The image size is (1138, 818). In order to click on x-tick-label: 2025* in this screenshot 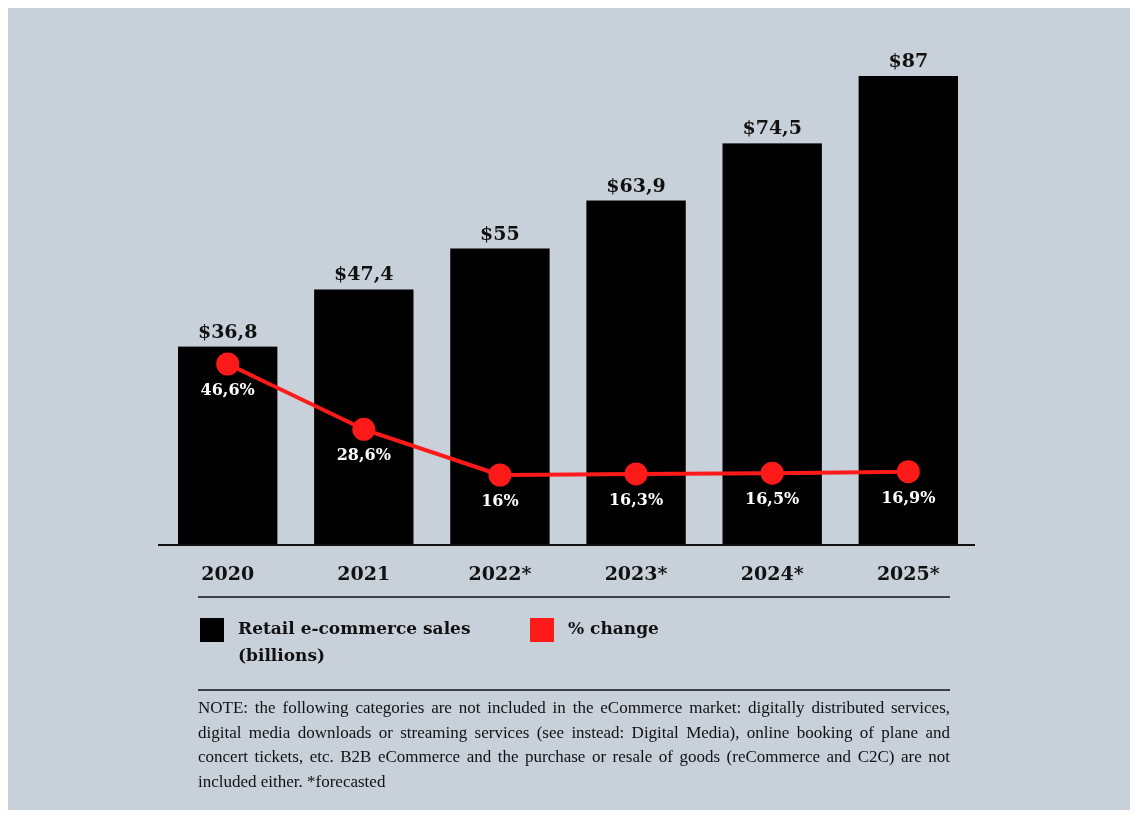, I will do `click(908, 573)`.